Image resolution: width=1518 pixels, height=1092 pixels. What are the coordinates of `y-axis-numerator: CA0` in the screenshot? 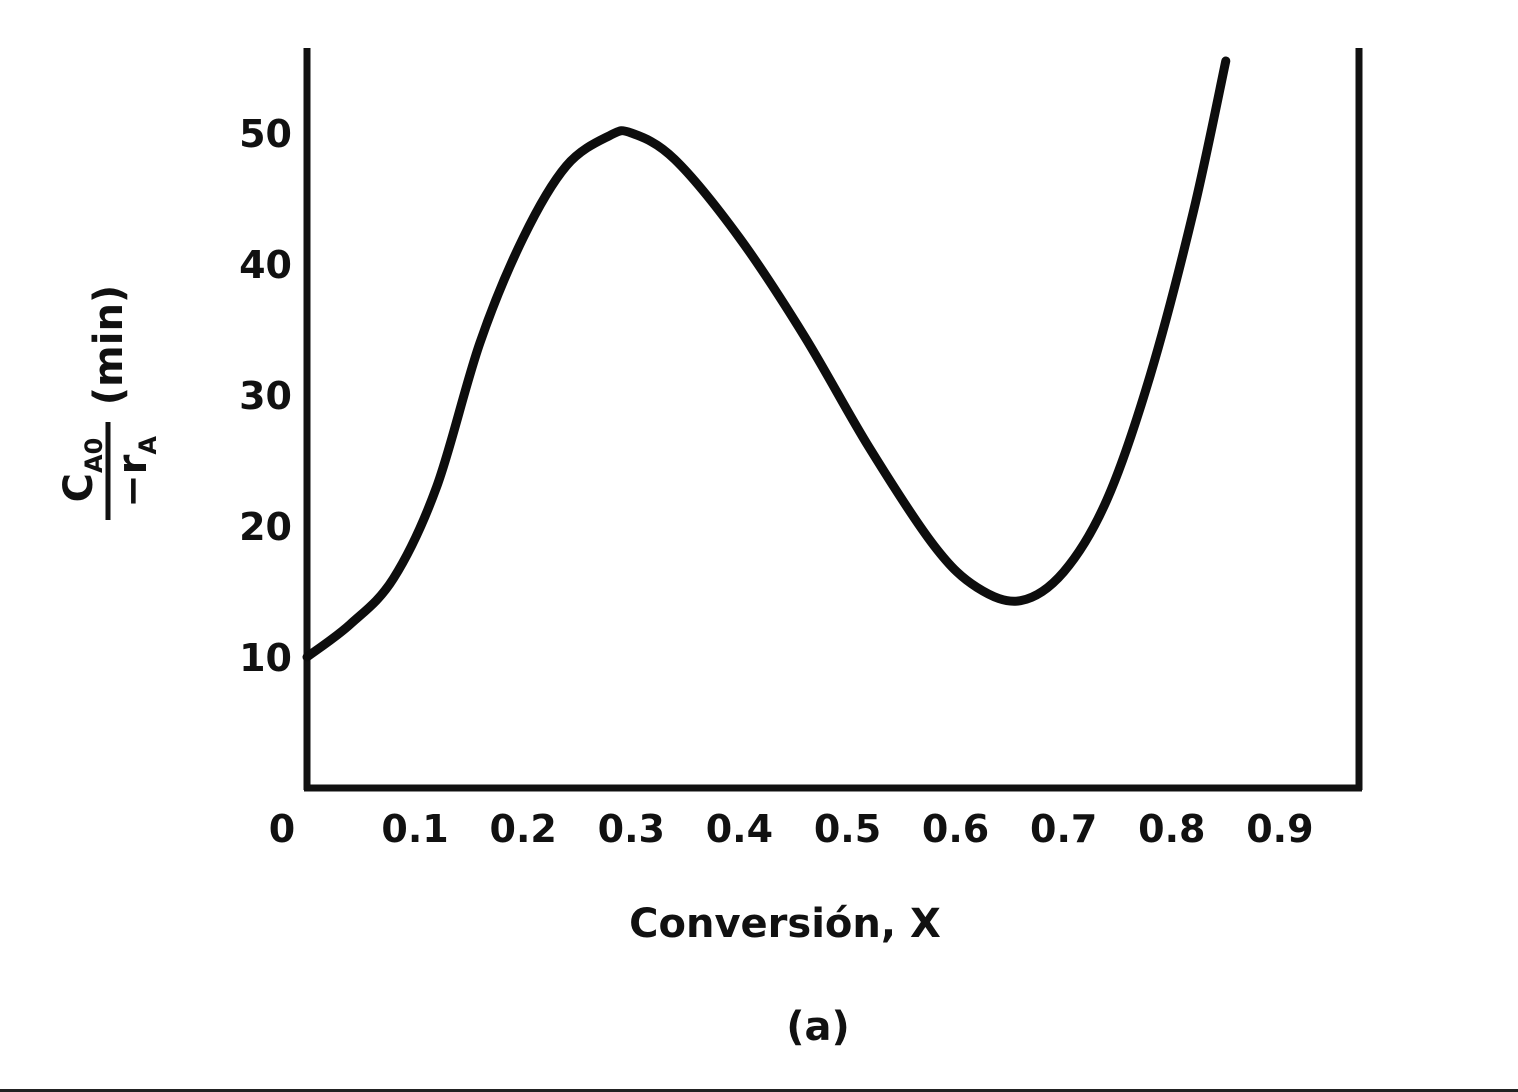 It's located at (82, 470).